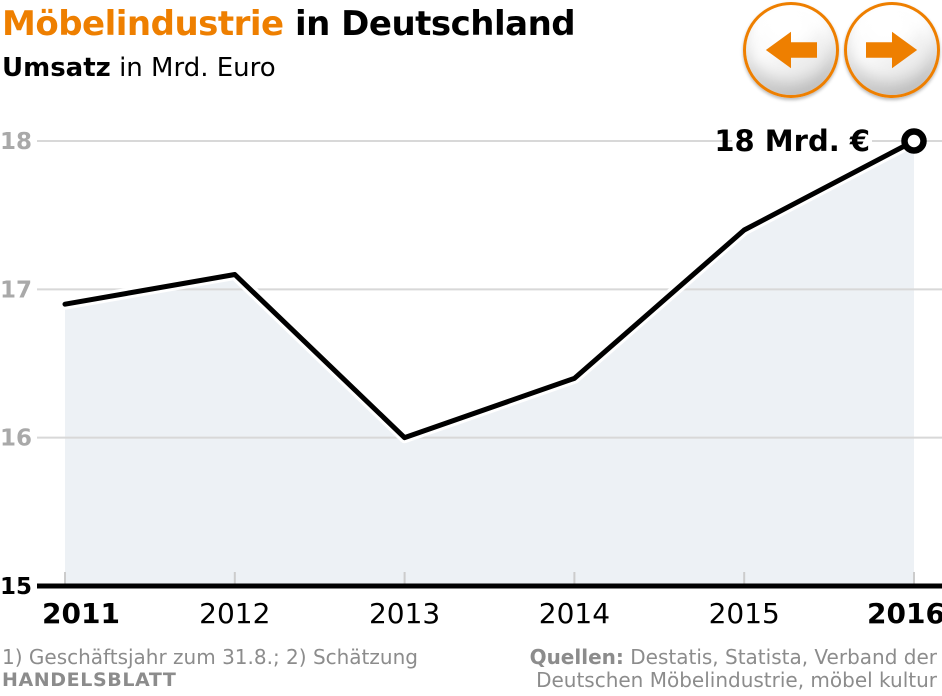 The image size is (942, 696). I want to click on x-axis-label-2013: 2013, so click(404, 613).